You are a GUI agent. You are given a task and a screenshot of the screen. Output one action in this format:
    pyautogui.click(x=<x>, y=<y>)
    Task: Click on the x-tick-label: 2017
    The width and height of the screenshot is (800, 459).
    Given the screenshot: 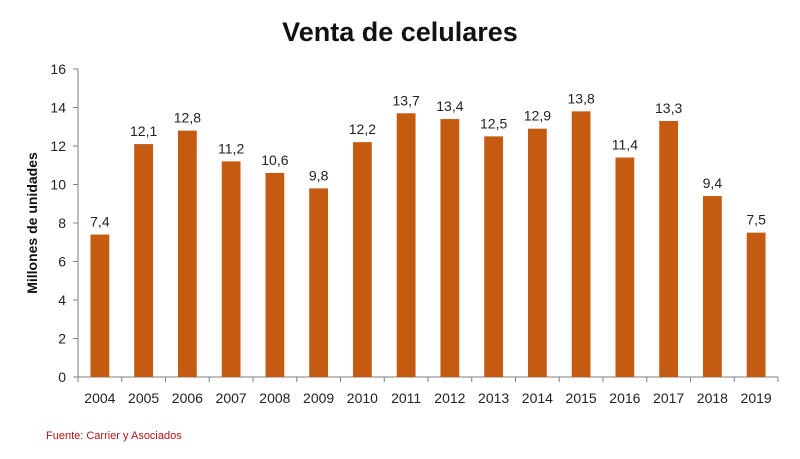 What is the action you would take?
    pyautogui.click(x=668, y=398)
    